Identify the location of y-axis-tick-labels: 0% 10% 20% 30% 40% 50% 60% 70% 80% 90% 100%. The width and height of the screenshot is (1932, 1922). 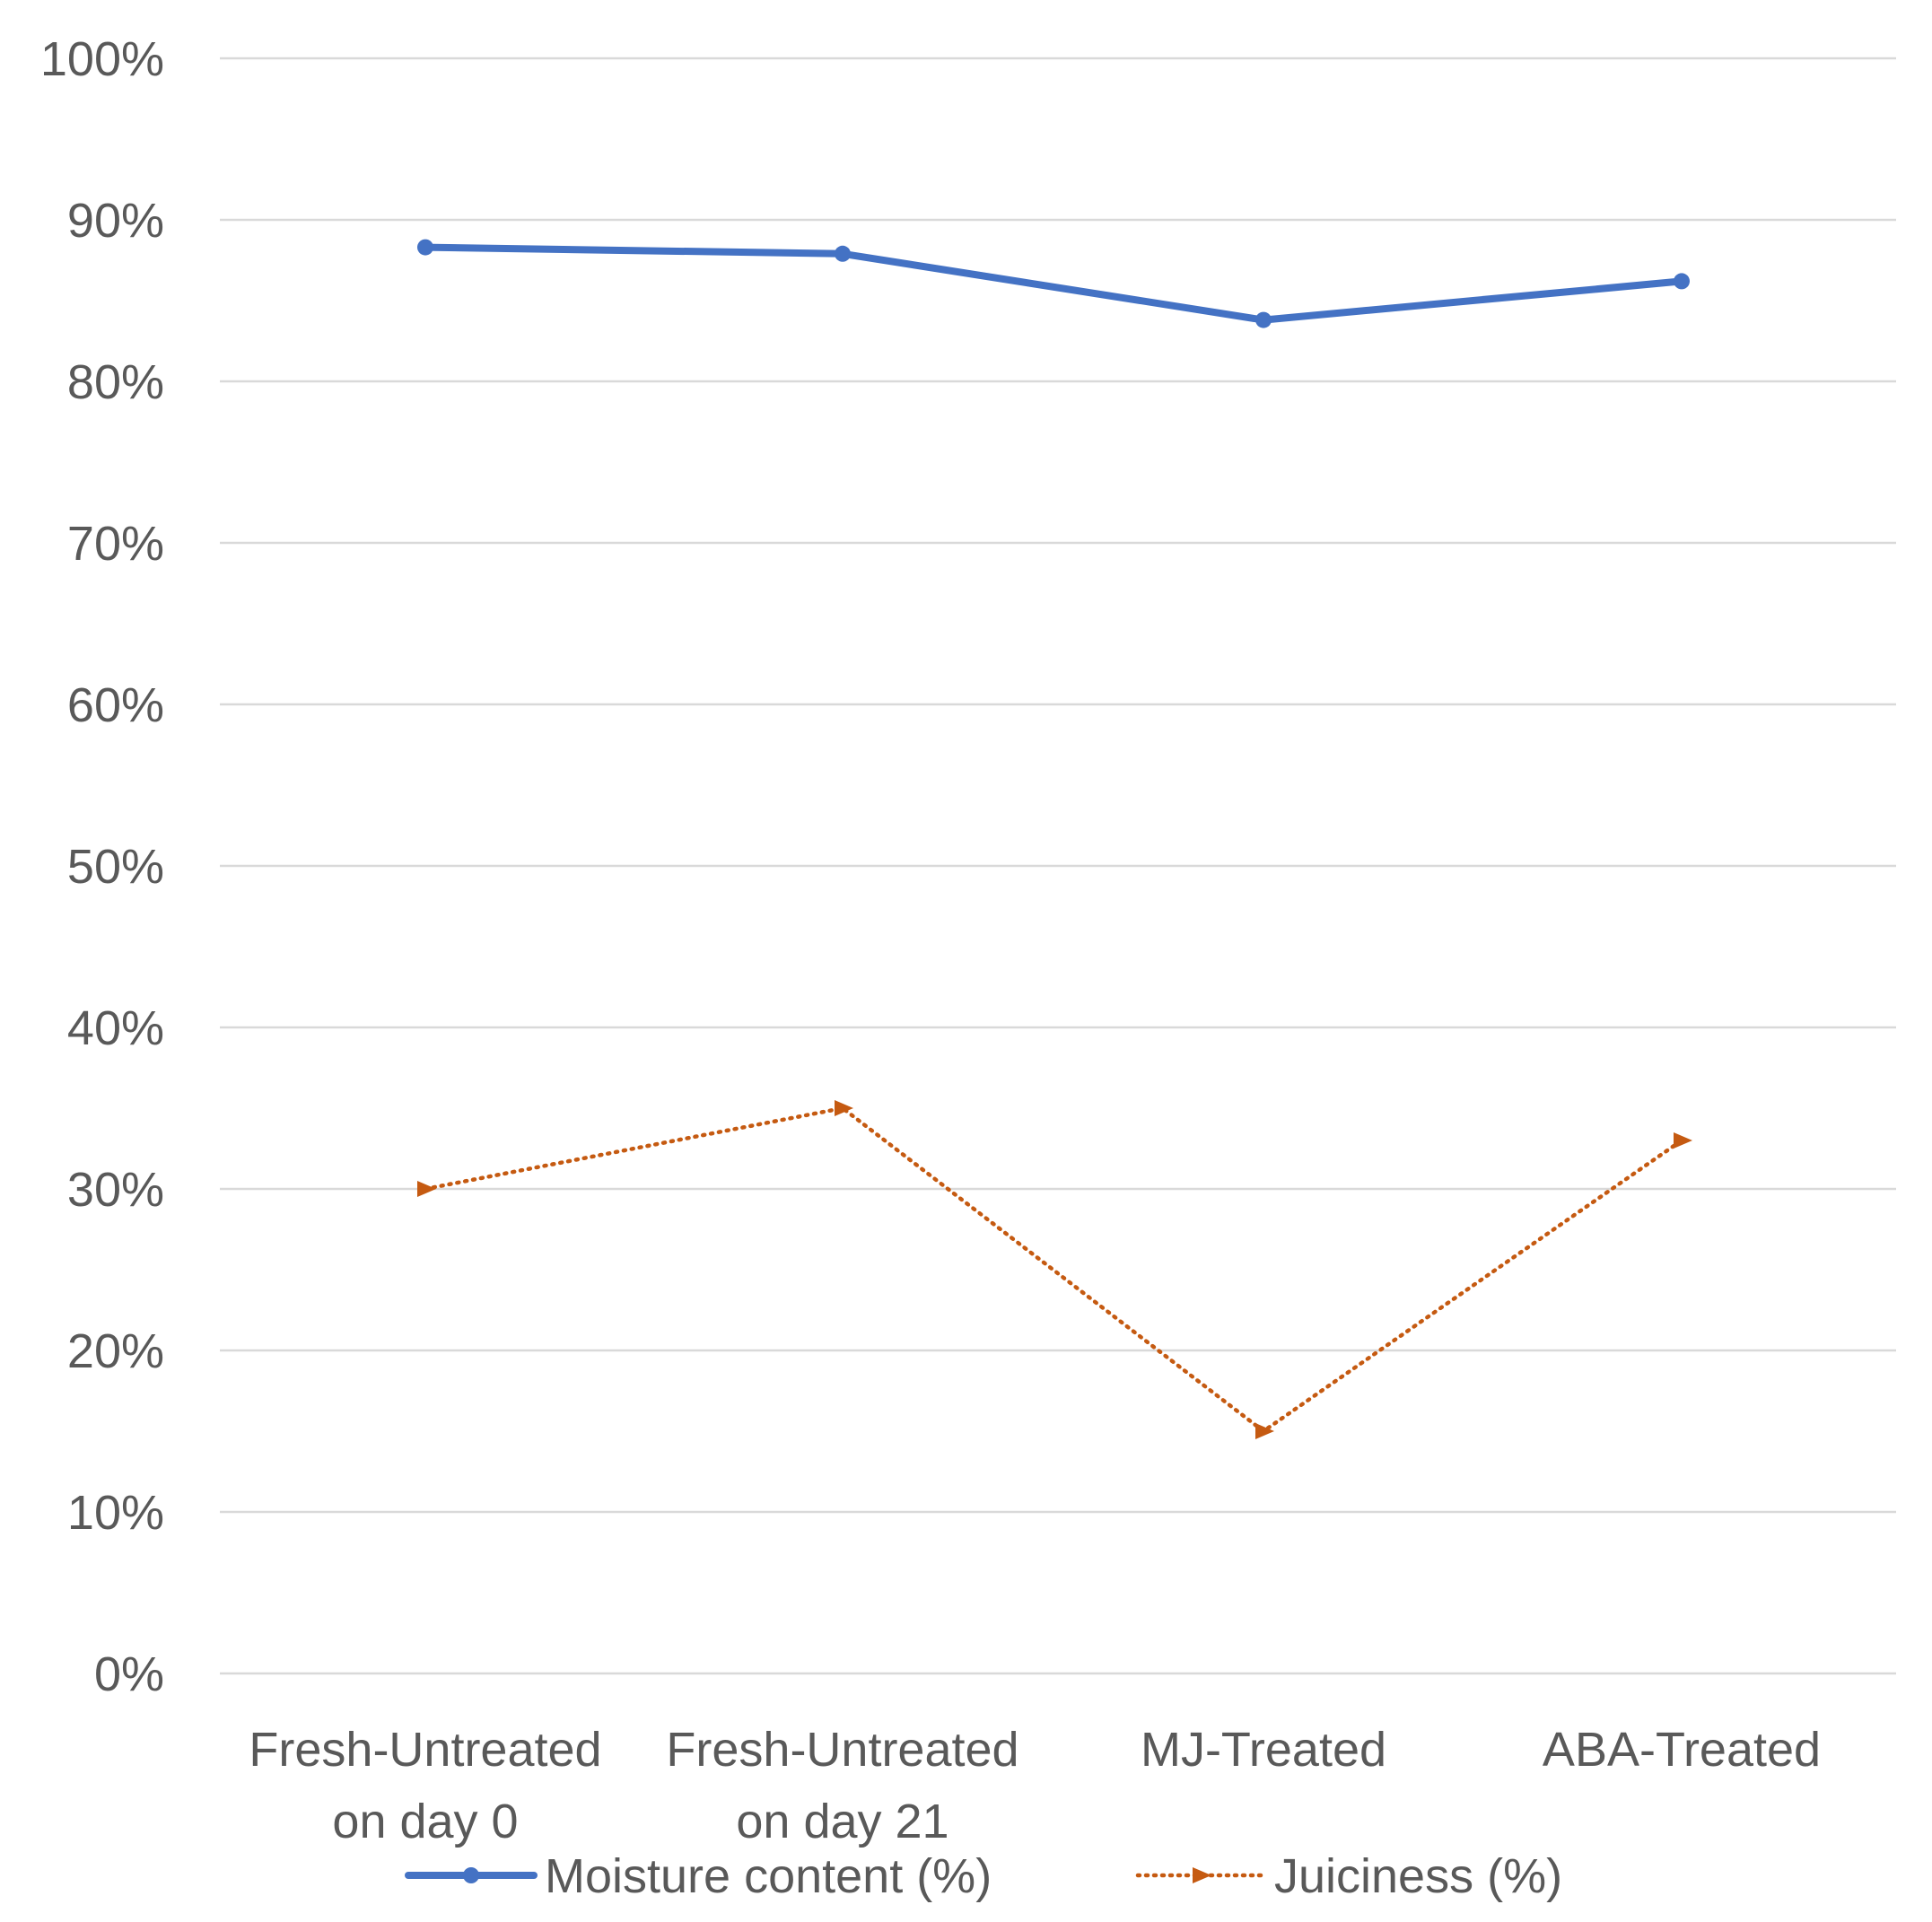
(102, 866).